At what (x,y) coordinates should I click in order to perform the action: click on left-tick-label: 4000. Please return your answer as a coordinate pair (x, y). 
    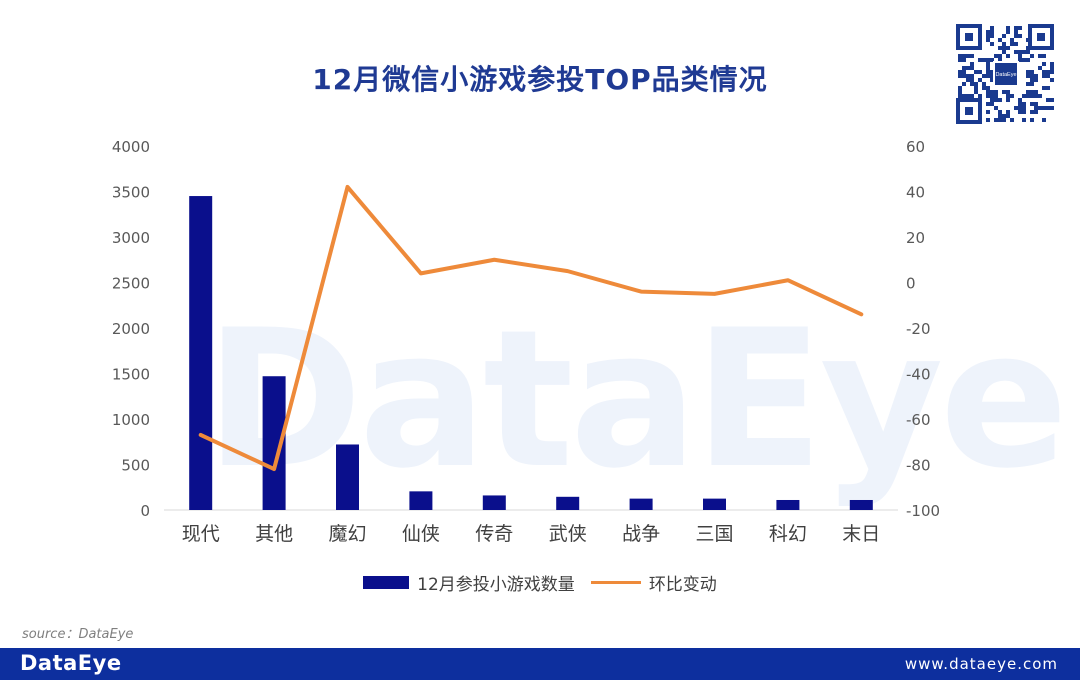
    Looking at the image, I should click on (131, 147).